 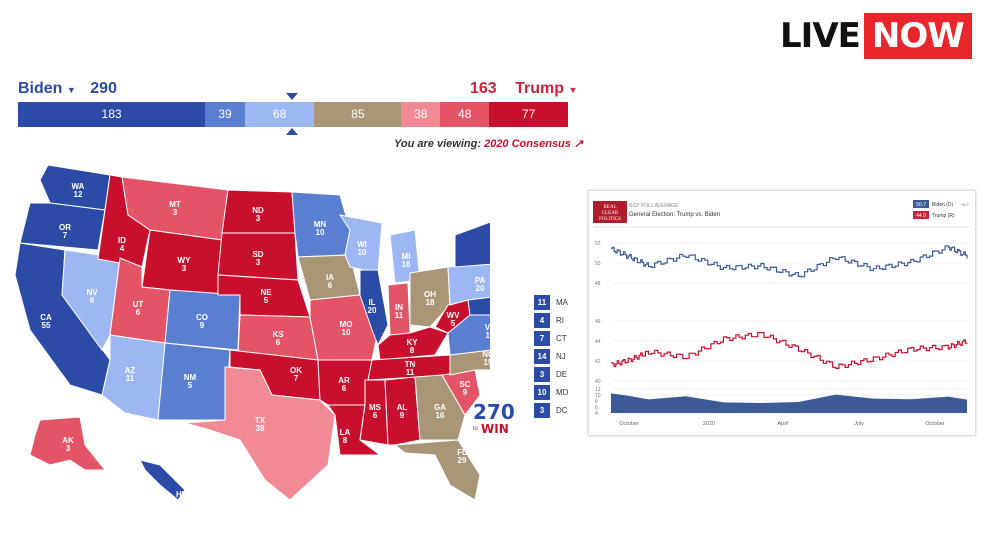 I want to click on northeast-abbr: DC, so click(x=562, y=410).